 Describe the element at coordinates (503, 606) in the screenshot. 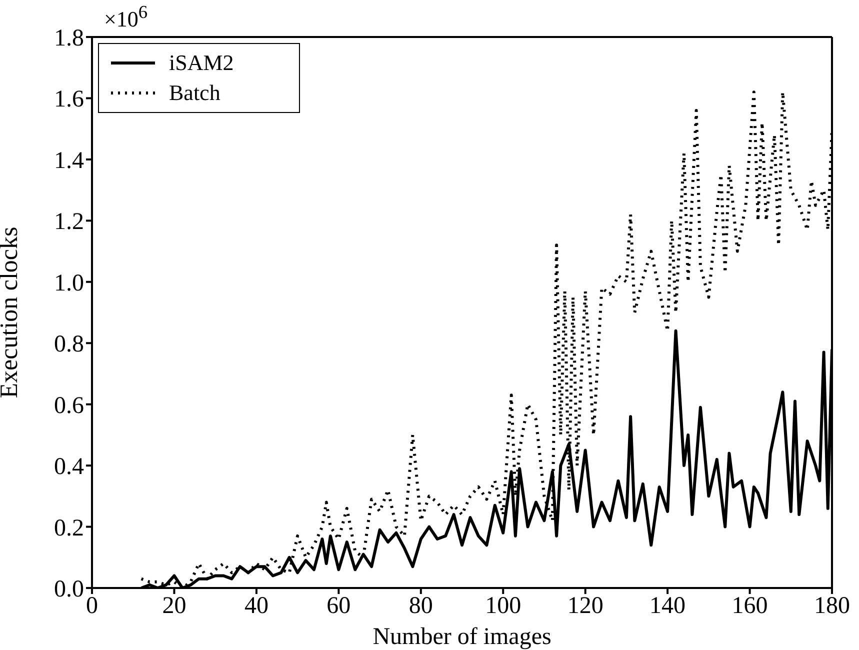

I see `x-tick-label: 100` at that location.